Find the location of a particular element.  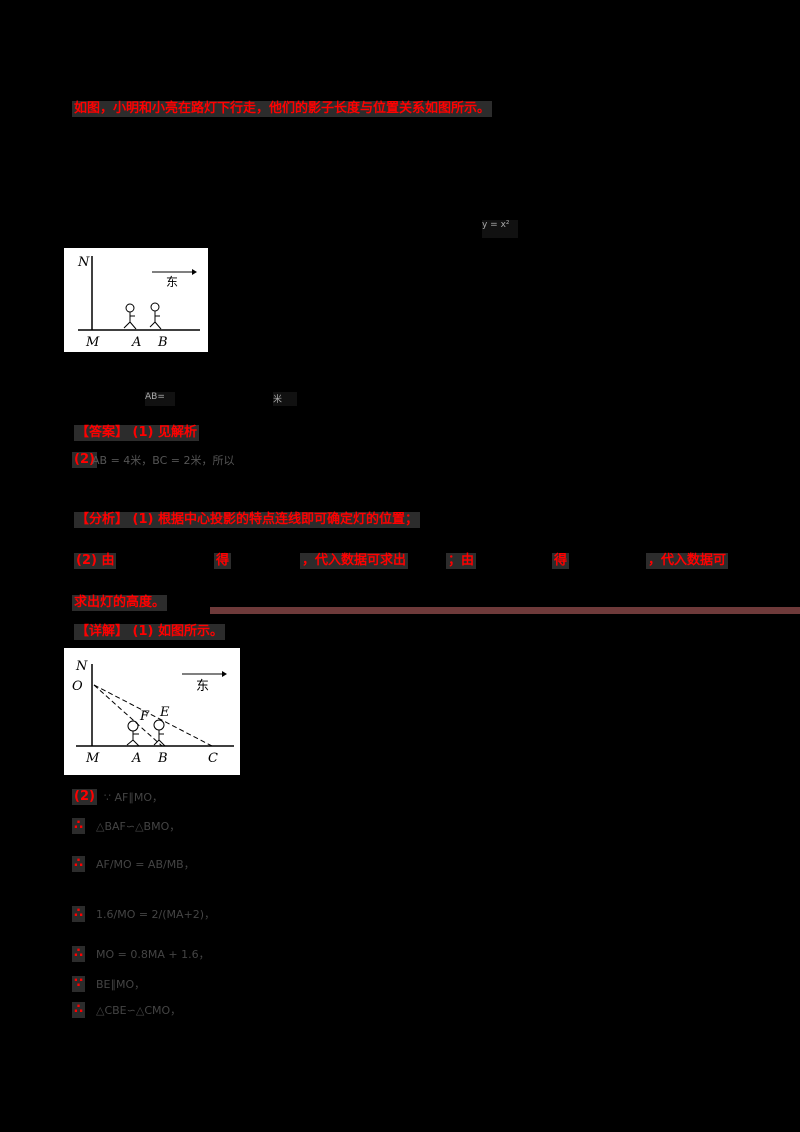

analysis-mid1: 得 is located at coordinates (223, 561).